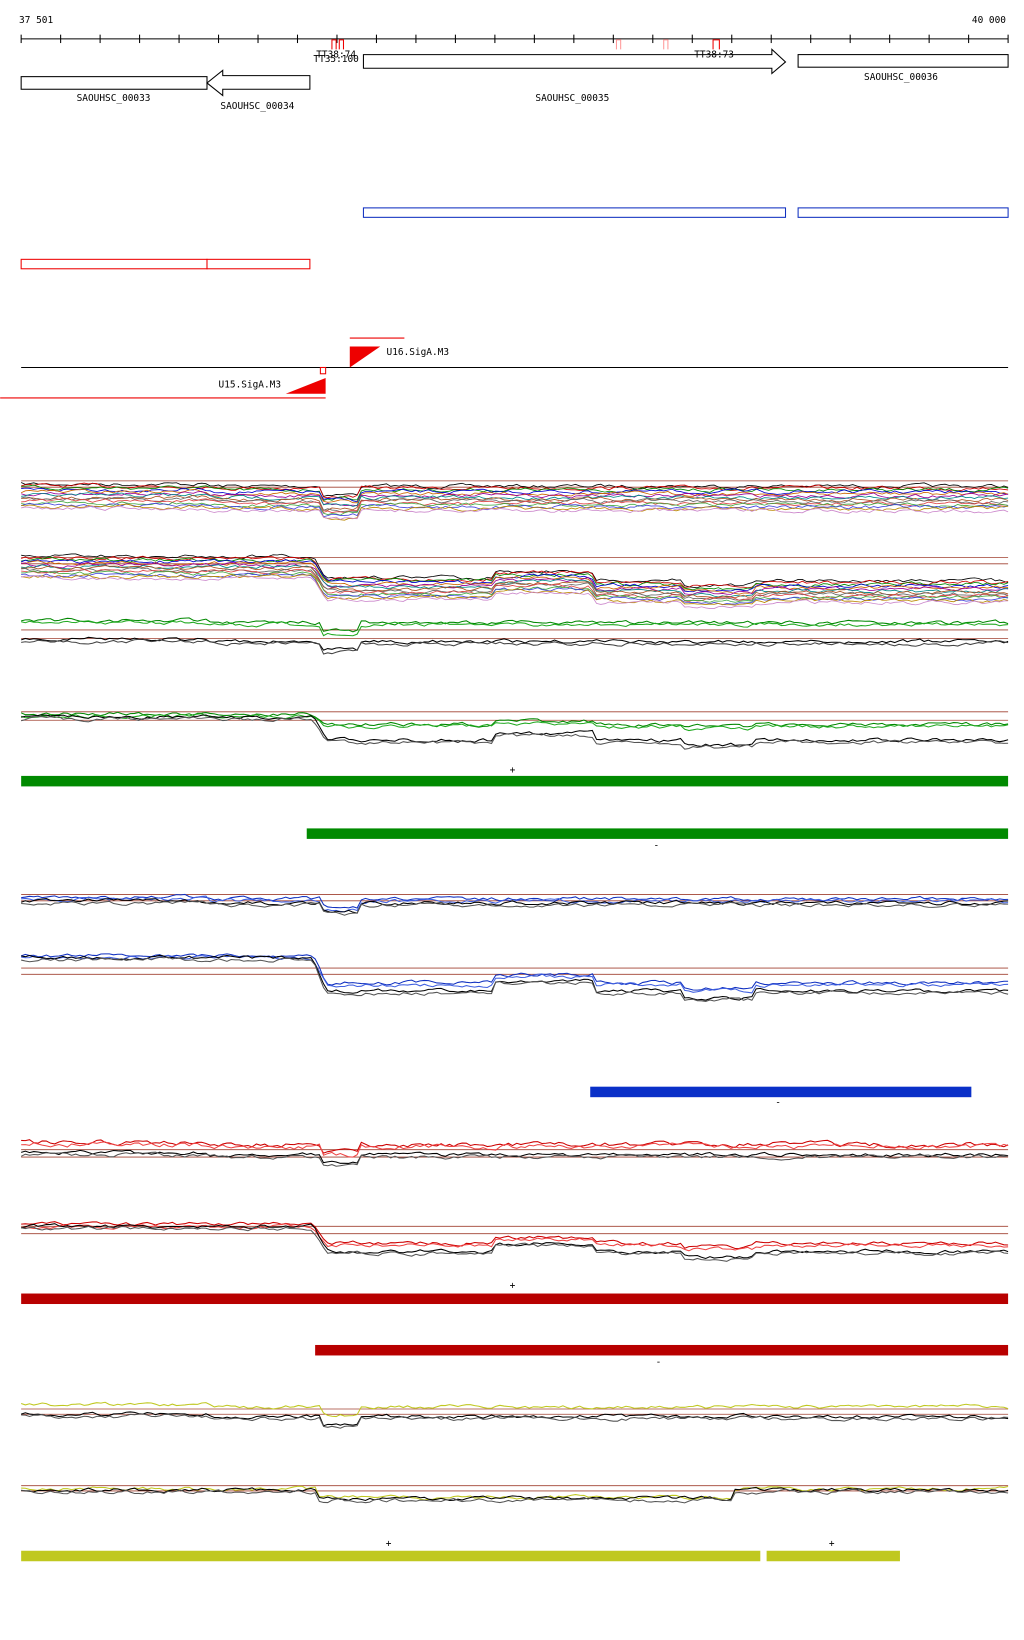 The height and width of the screenshot is (1640, 1024). I want to click on promoters, so click(504, 368).